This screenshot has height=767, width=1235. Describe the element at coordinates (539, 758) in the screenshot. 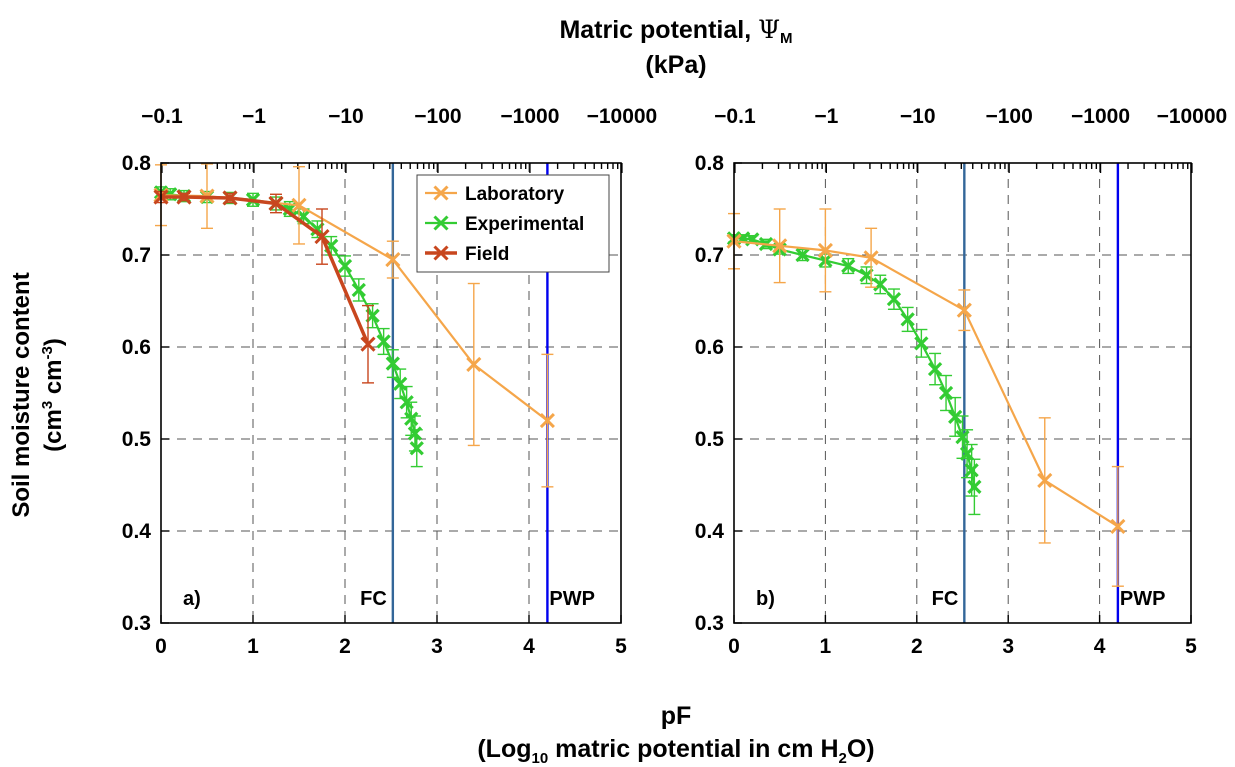

I see `x-label-sub1: 10` at that location.